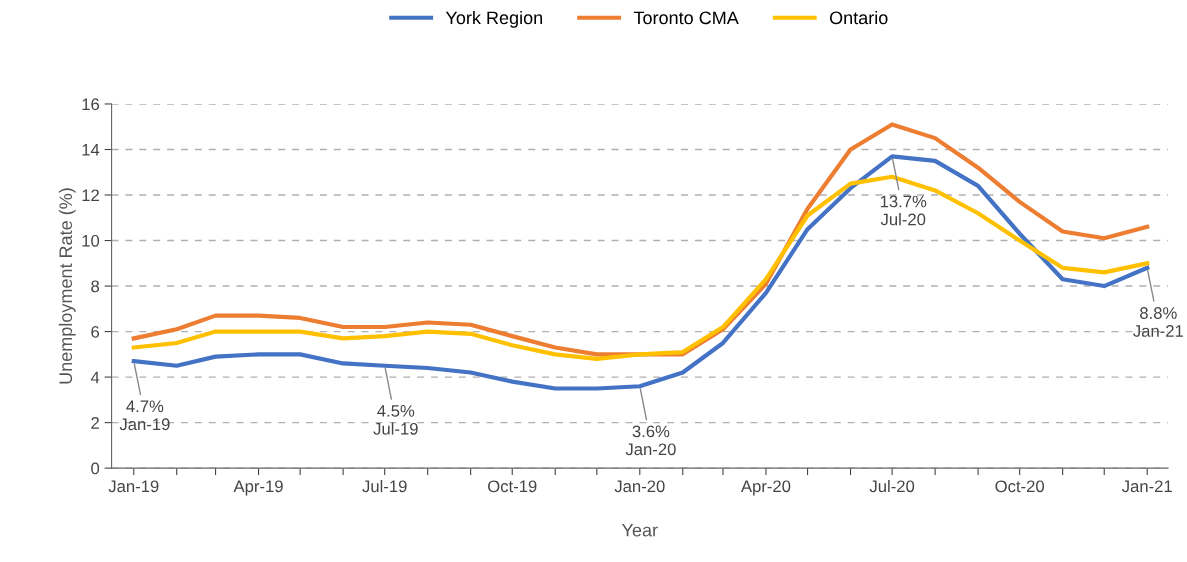 This screenshot has height=562, width=1187. I want to click on legend-label: York Region, so click(494, 19).